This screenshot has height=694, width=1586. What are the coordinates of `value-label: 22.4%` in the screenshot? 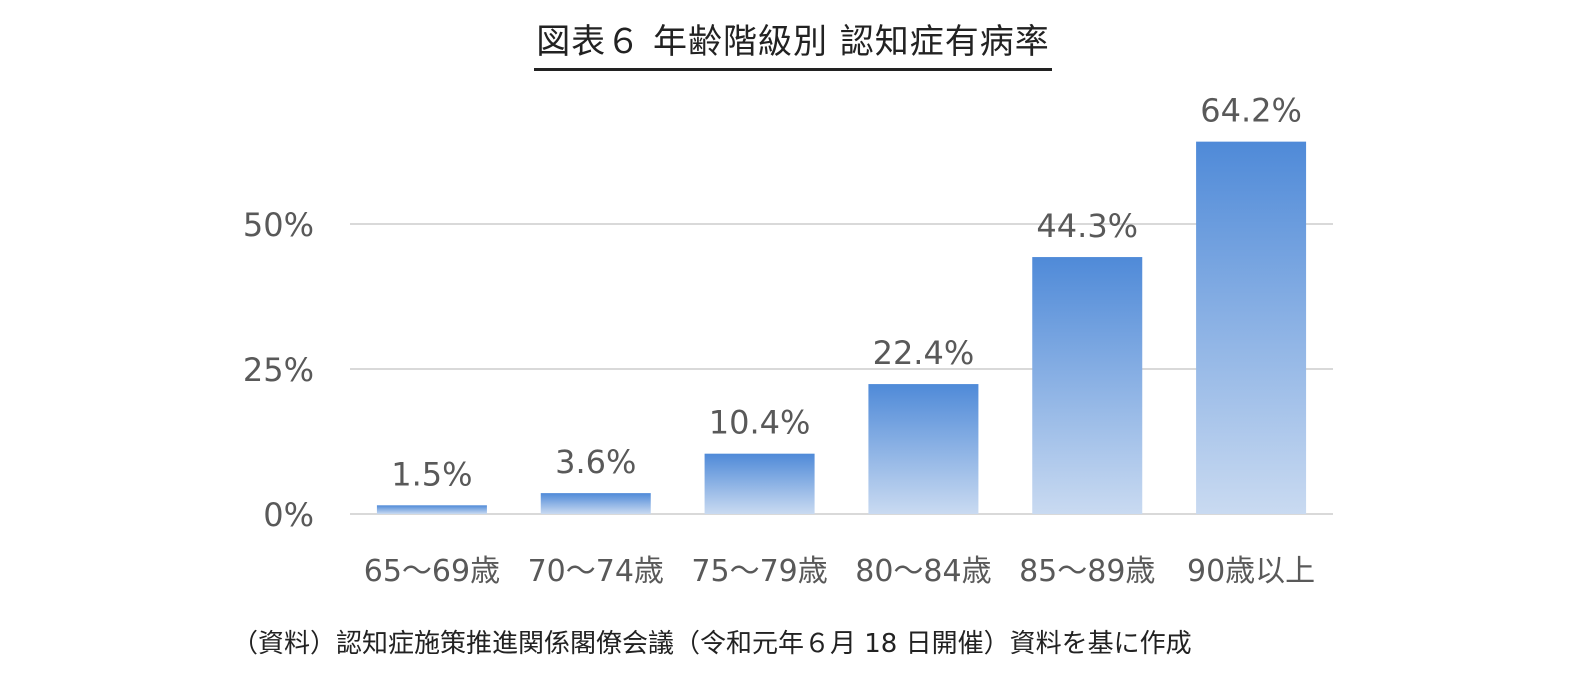 It's located at (924, 353).